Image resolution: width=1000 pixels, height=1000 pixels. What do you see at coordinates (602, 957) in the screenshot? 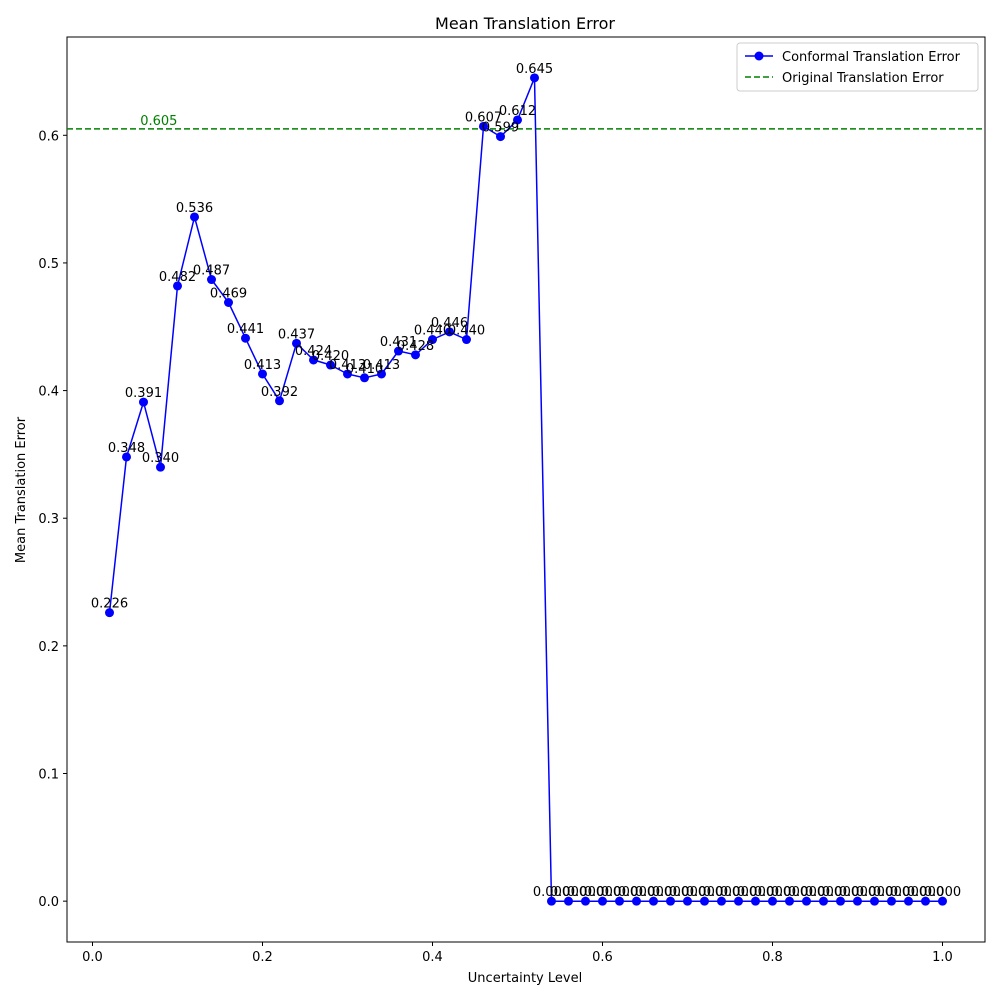
I see `x-tick-label: 0.6` at bounding box center [602, 957].